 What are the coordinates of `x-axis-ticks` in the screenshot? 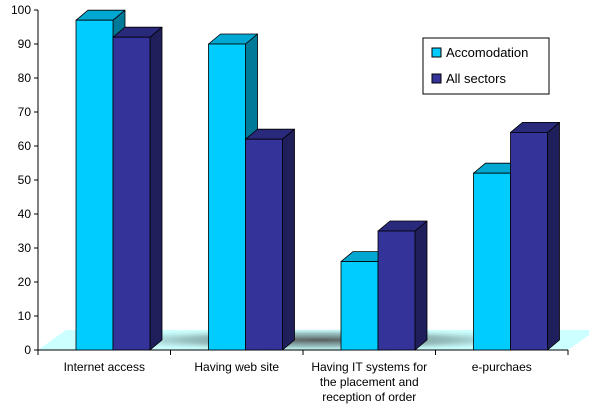 It's located at (303, 352).